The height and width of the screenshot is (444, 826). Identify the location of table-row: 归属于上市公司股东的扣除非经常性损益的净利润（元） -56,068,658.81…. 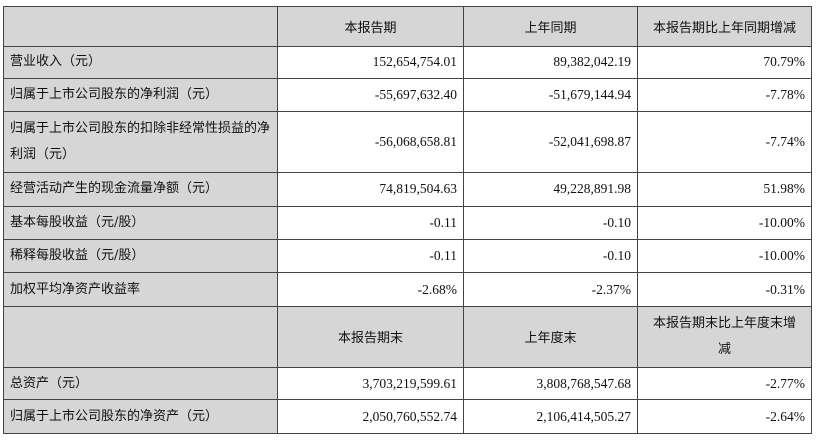
(407, 141).